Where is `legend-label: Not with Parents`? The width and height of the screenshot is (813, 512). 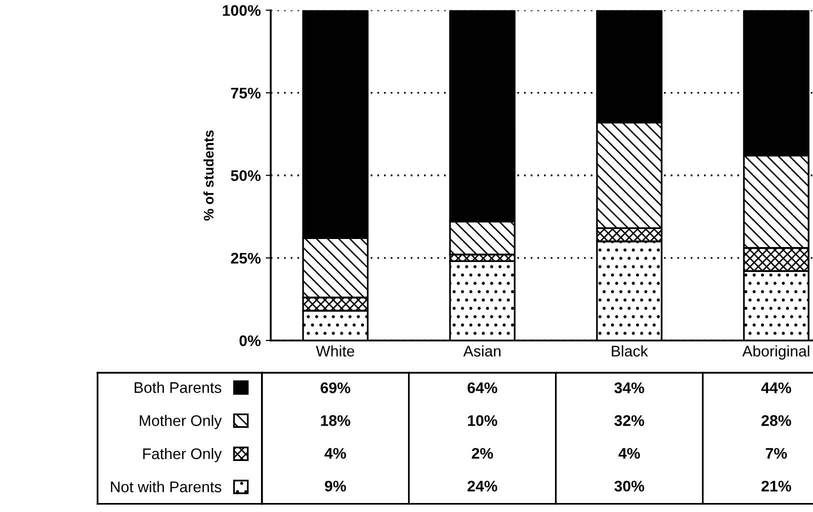 legend-label: Not with Parents is located at coordinates (166, 486).